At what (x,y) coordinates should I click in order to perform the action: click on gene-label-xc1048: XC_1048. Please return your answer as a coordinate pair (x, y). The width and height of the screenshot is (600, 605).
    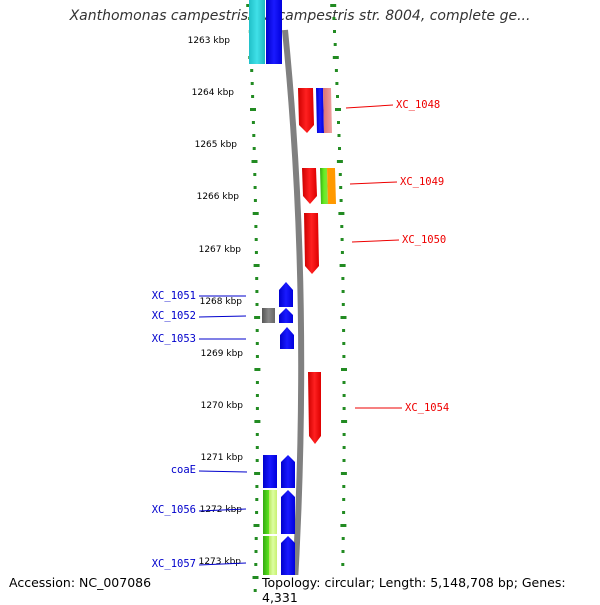
    Looking at the image, I should click on (418, 105).